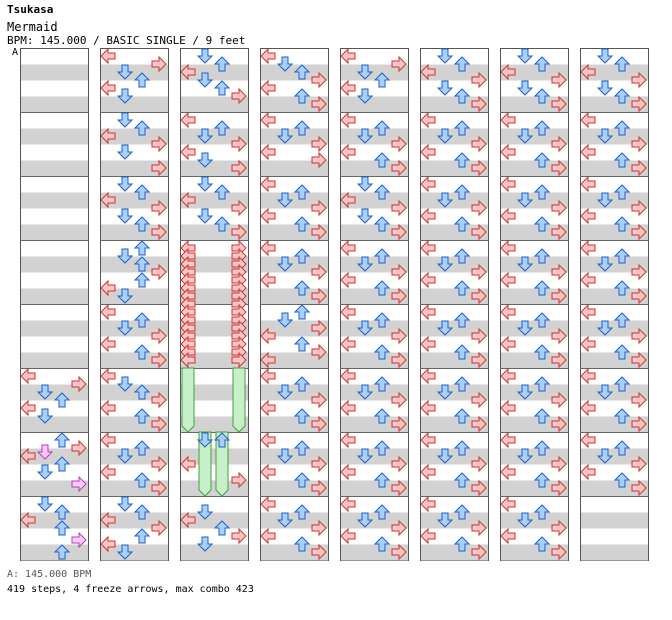  I want to click on song-title: Mermaid, so click(32, 27).